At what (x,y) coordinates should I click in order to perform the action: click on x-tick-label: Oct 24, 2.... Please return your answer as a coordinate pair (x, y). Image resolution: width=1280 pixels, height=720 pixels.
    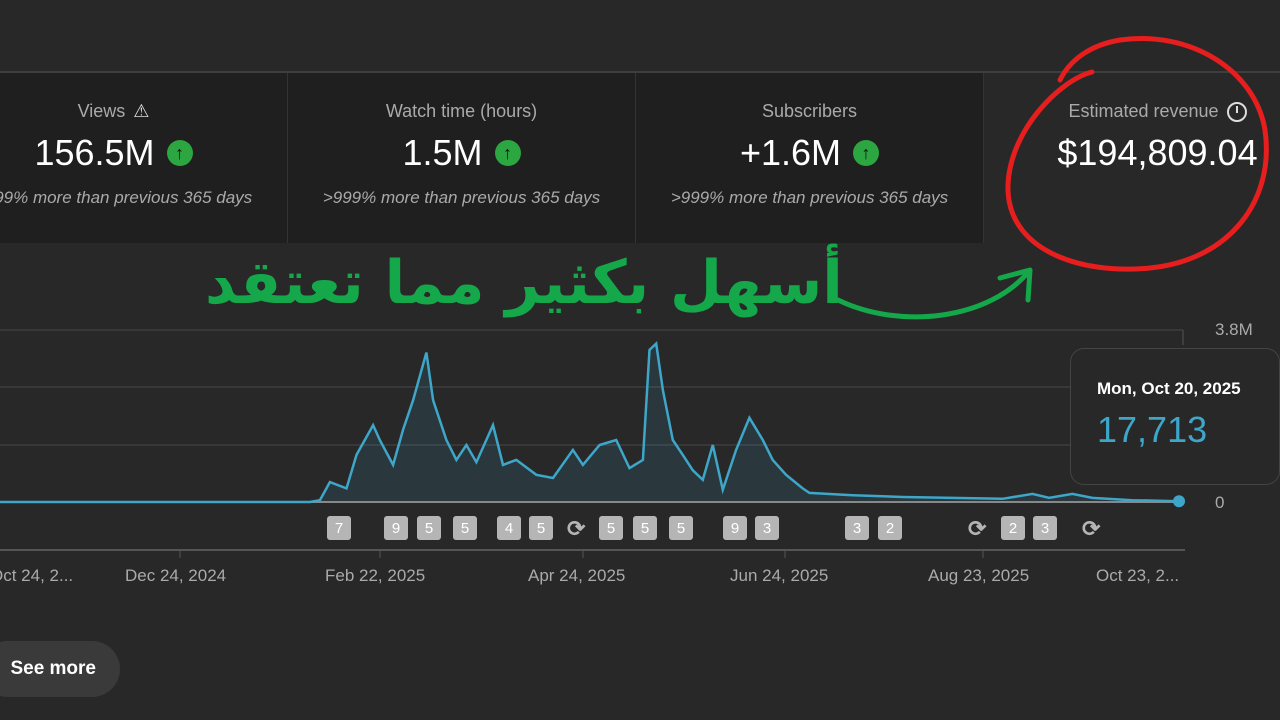
    Looking at the image, I should click on (37, 575).